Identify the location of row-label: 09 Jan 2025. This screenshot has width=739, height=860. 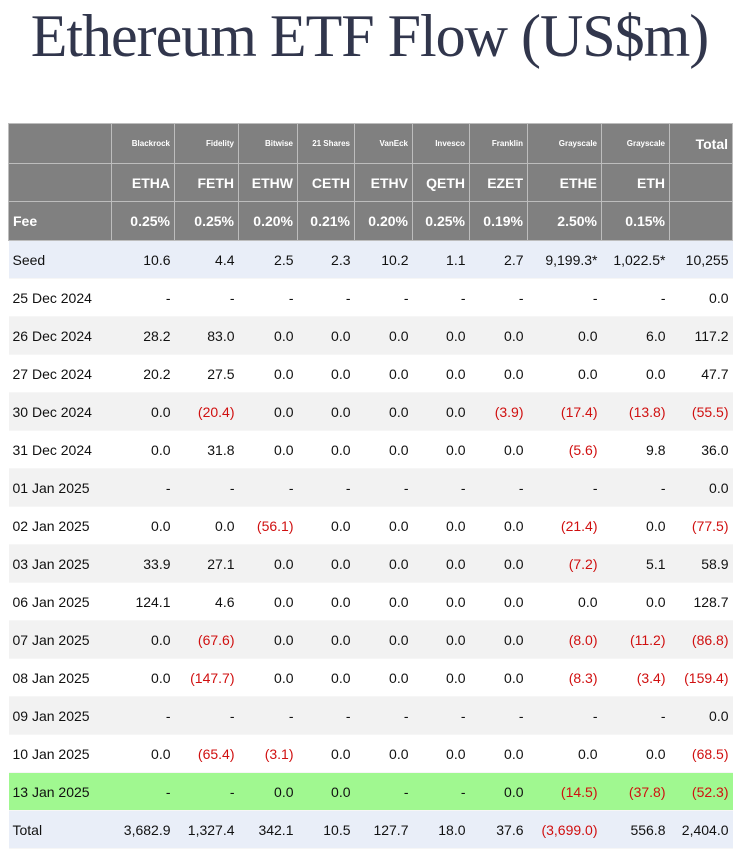
(60, 715).